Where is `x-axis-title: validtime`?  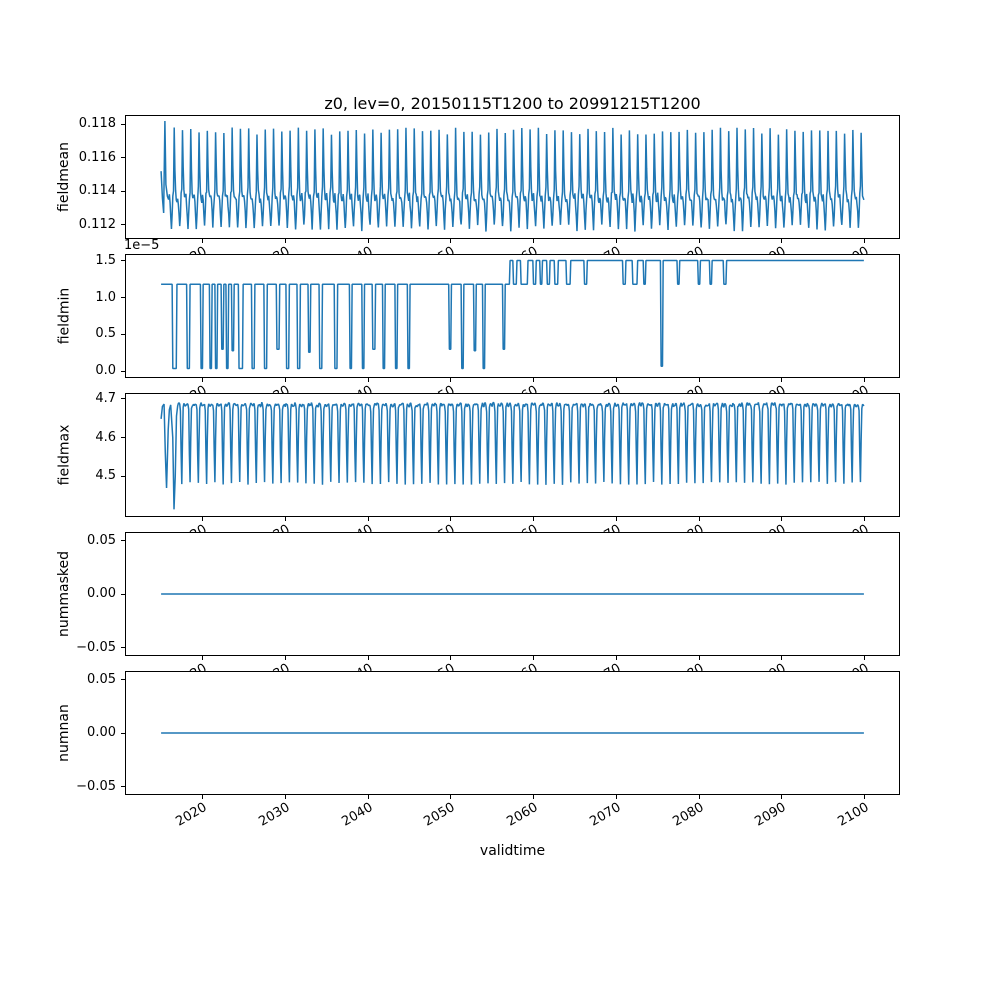
x-axis-title: validtime is located at coordinates (512, 851).